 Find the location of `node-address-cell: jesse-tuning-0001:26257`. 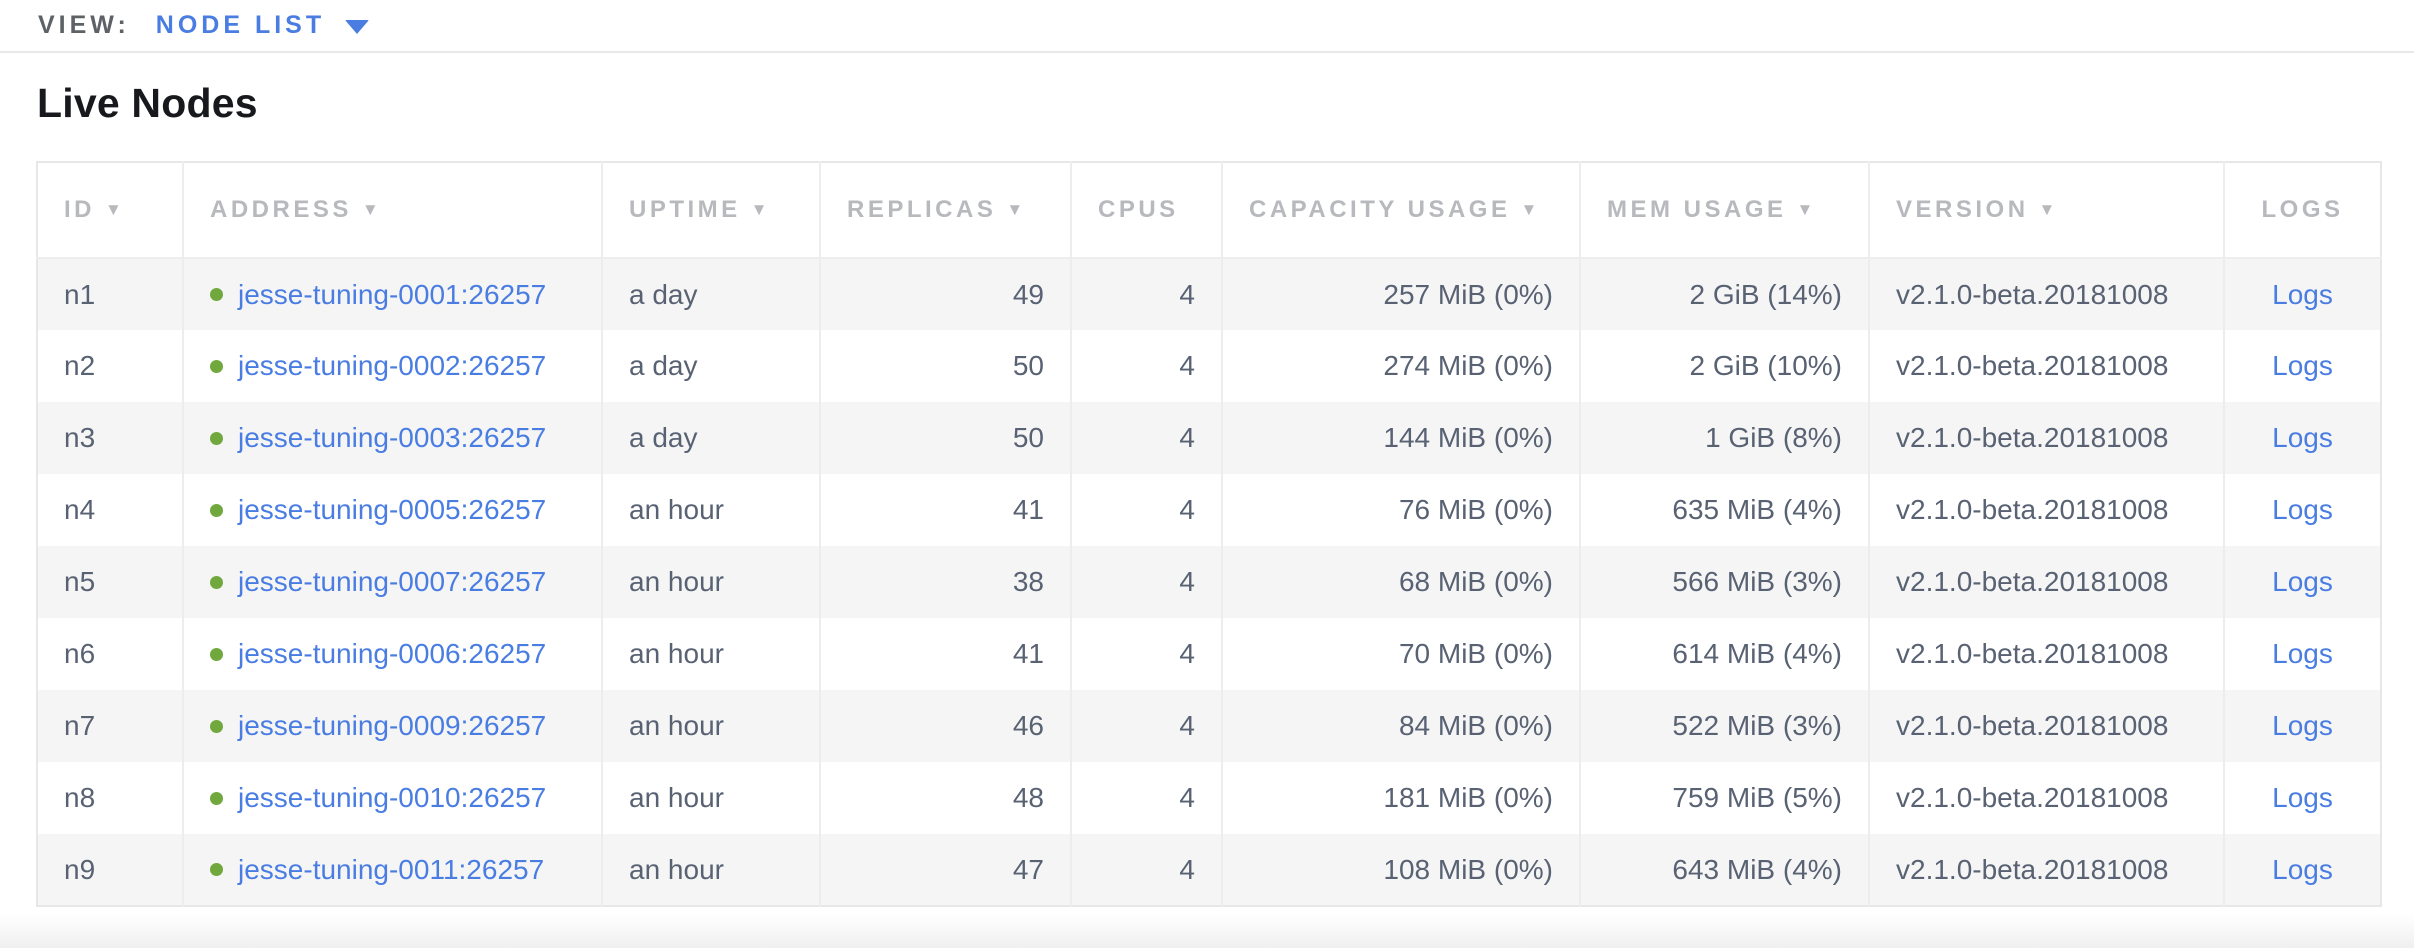

node-address-cell: jesse-tuning-0001:26257 is located at coordinates (392, 294).